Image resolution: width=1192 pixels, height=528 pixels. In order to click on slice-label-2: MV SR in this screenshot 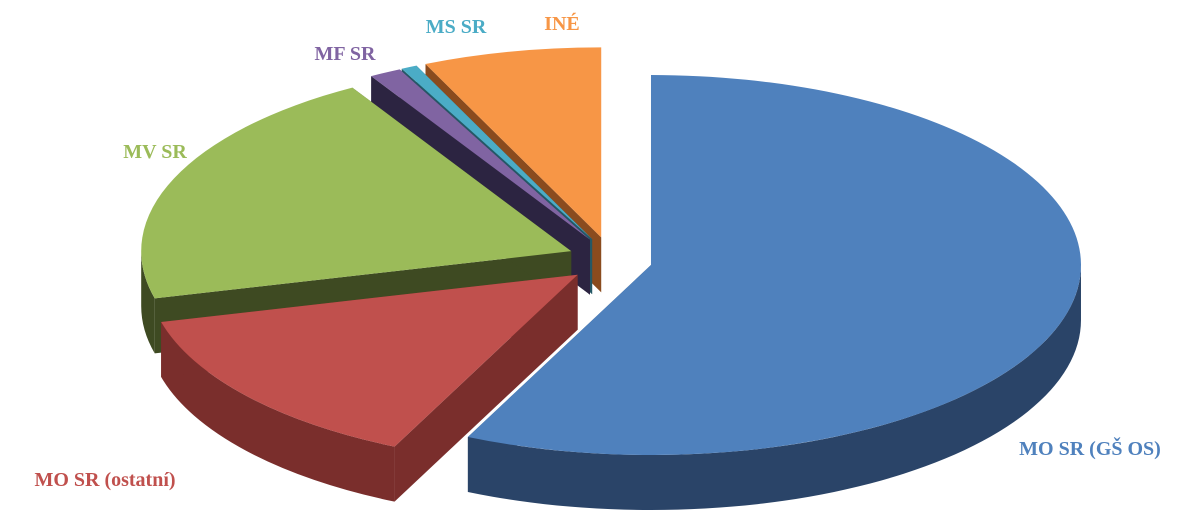, I will do `click(155, 152)`.